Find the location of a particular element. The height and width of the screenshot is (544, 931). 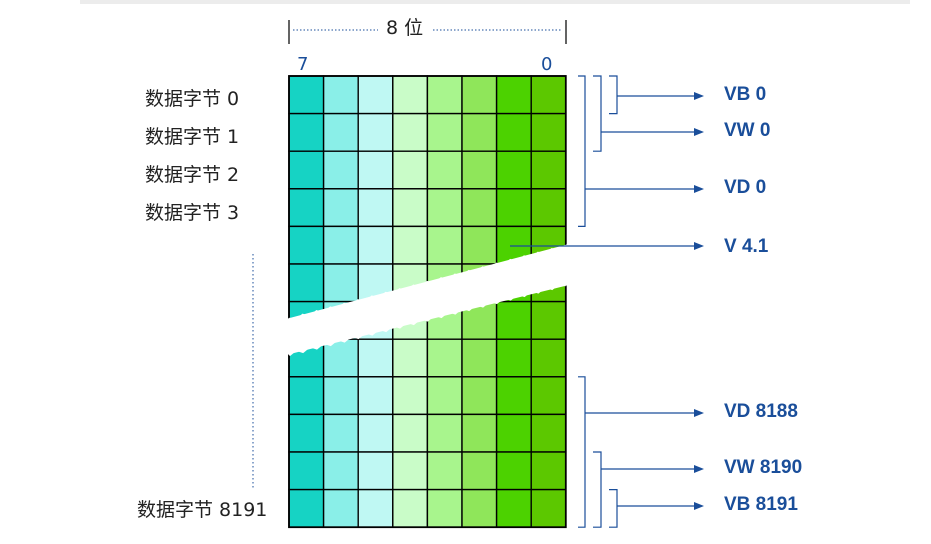

bracket-vd0 is located at coordinates (582, 151).